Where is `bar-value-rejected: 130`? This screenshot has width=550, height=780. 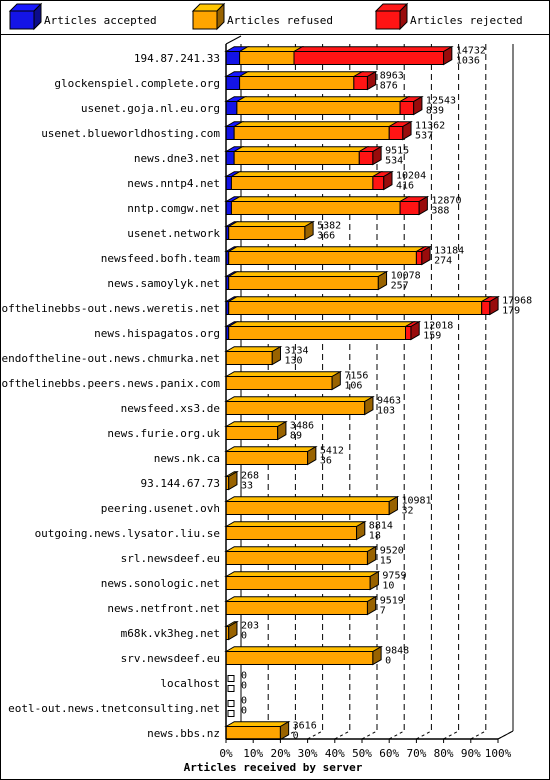
bar-value-rejected: 130 is located at coordinates (293, 361).